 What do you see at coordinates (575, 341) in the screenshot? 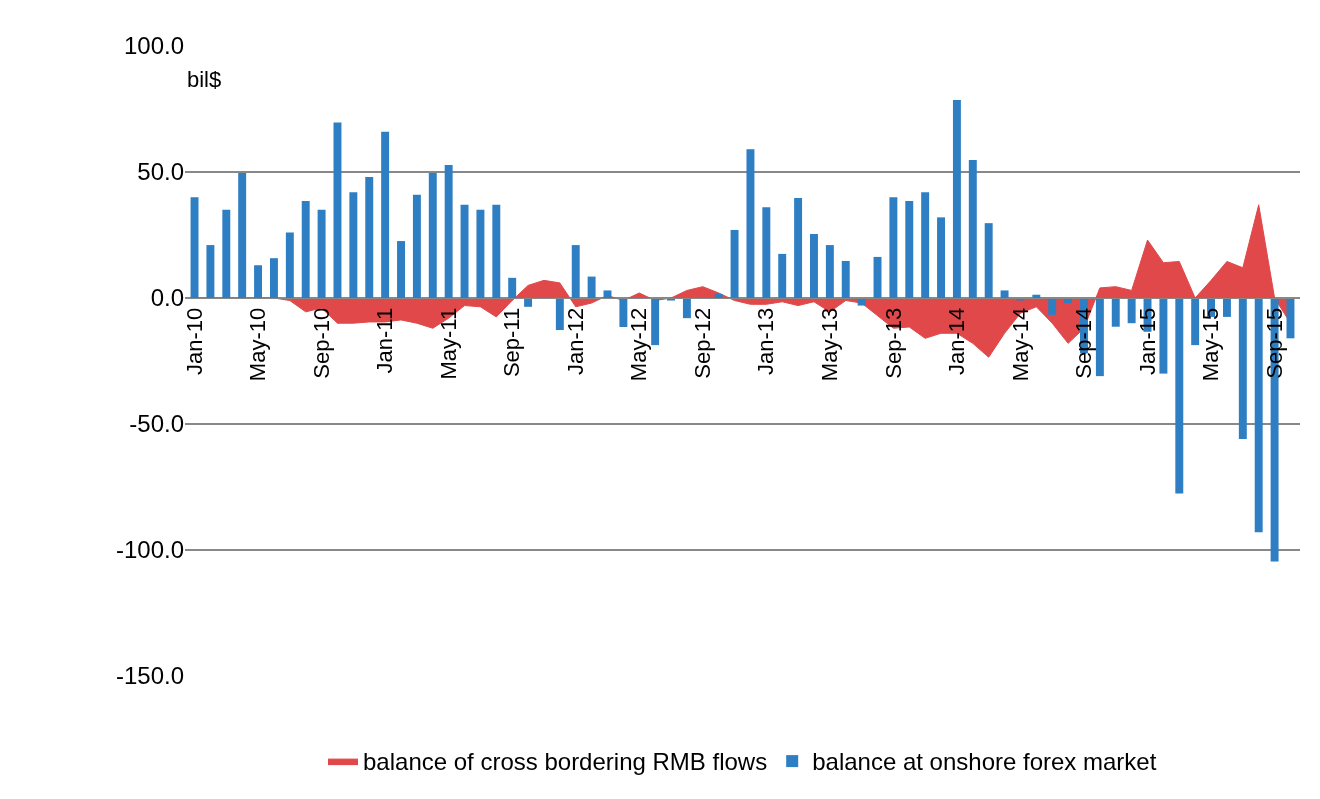
I see `x-tick-label: Jan-12` at bounding box center [575, 341].